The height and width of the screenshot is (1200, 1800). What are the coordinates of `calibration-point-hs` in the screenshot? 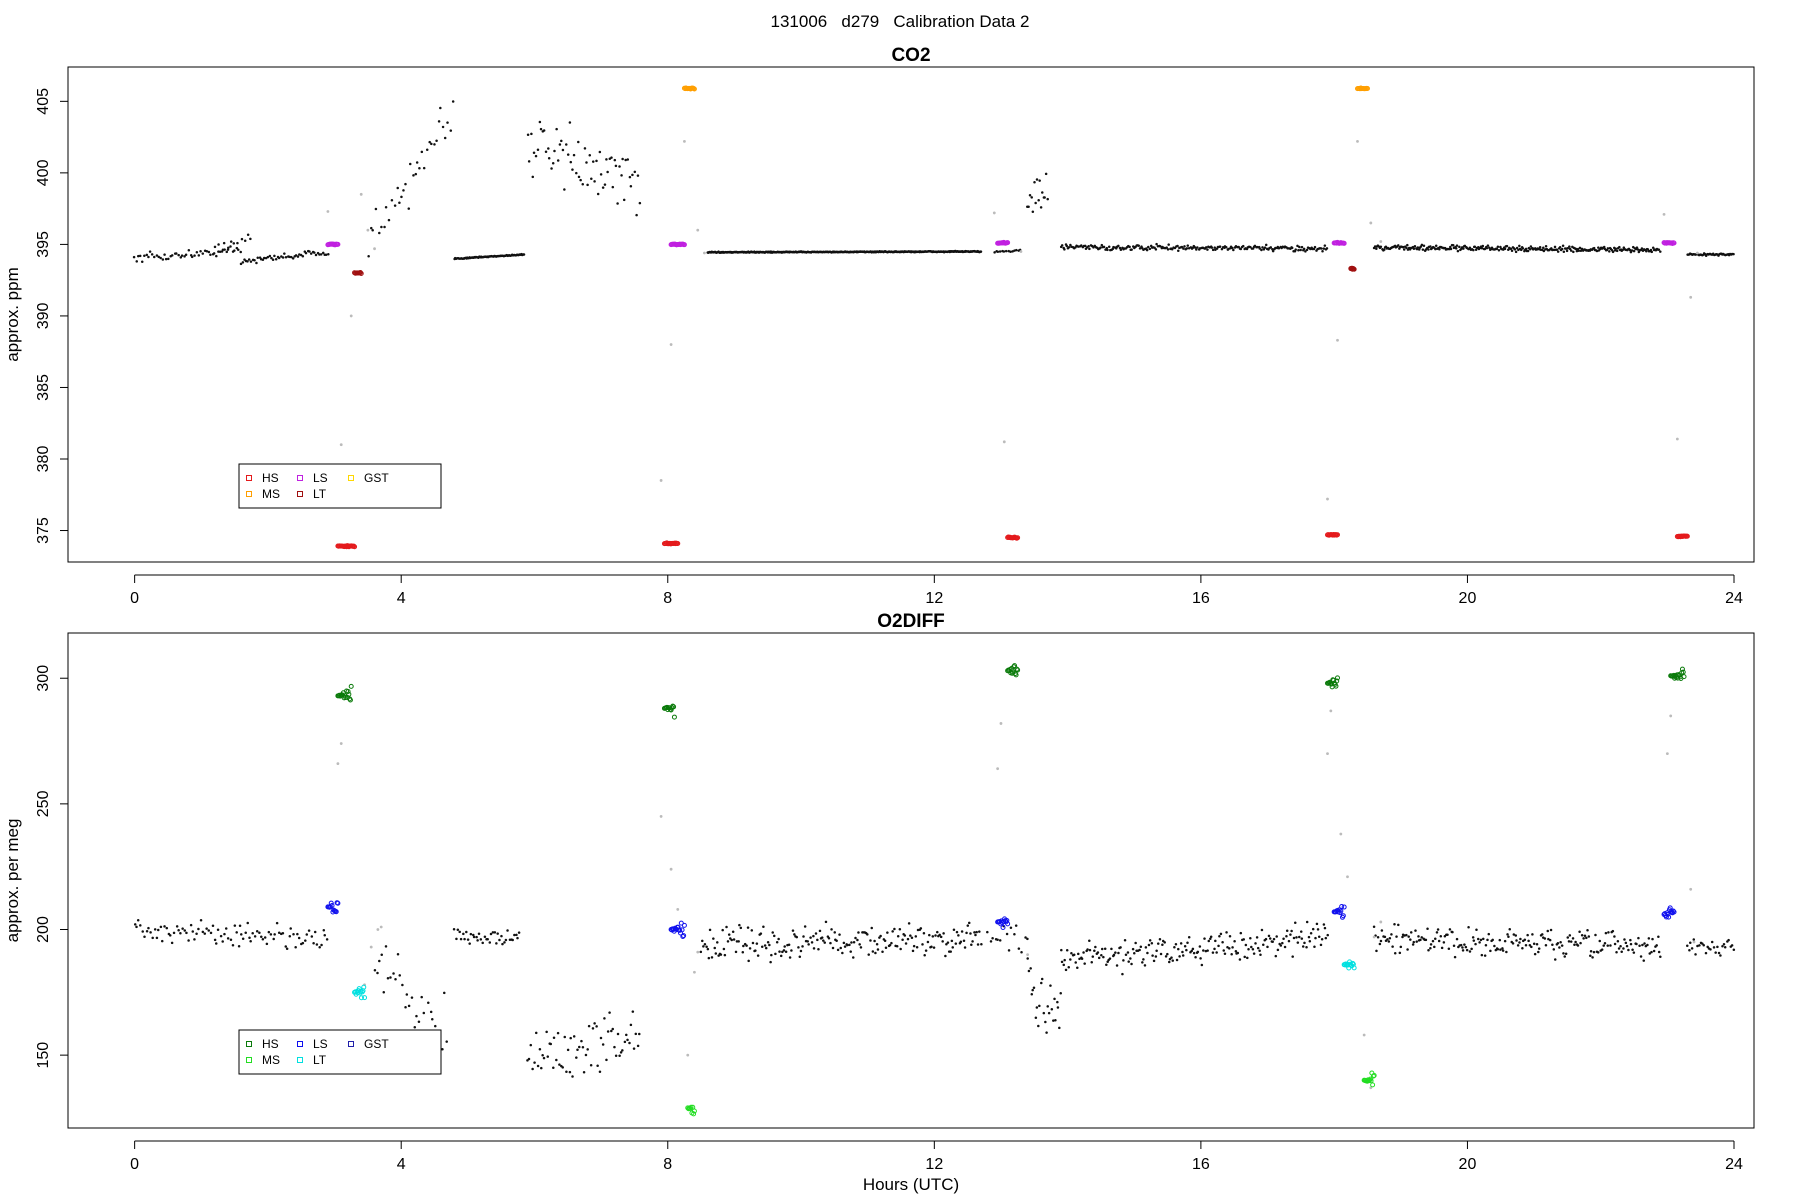 It's located at (1682, 669).